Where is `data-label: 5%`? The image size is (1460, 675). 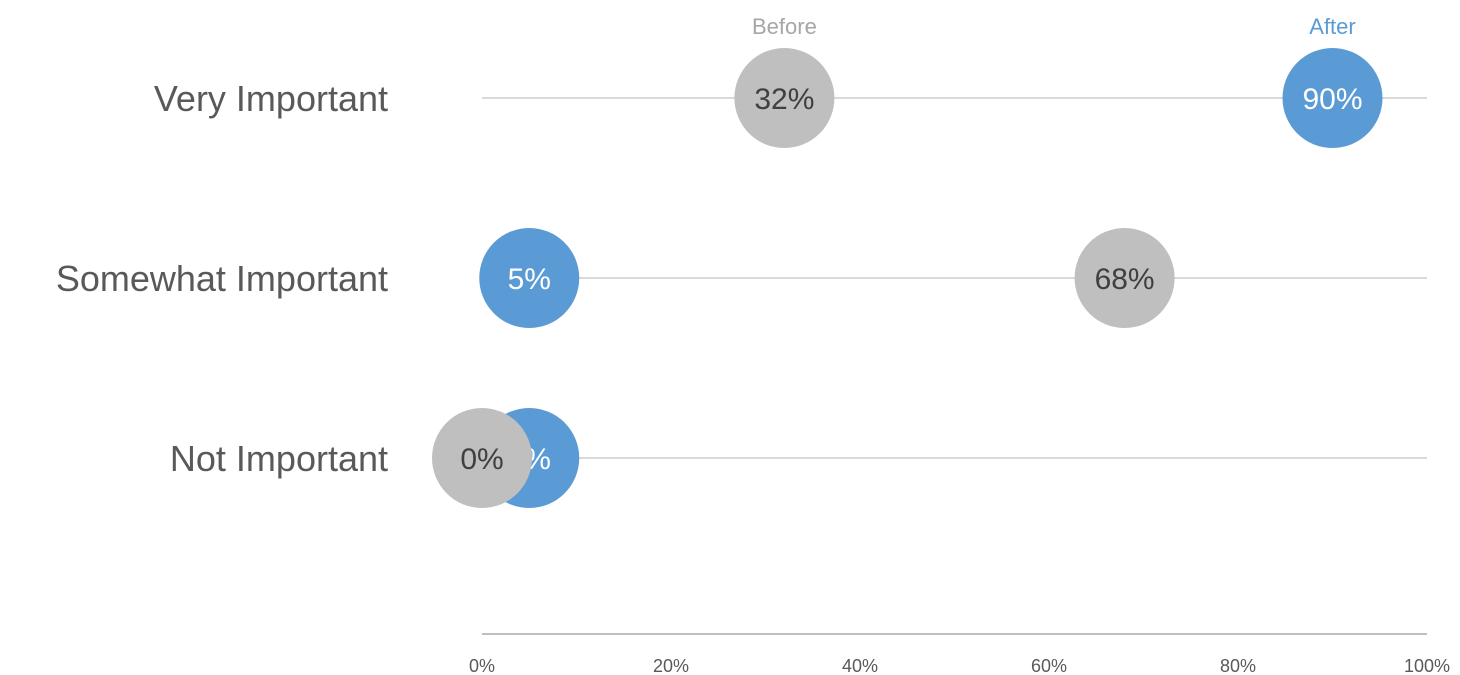 data-label: 5% is located at coordinates (529, 279).